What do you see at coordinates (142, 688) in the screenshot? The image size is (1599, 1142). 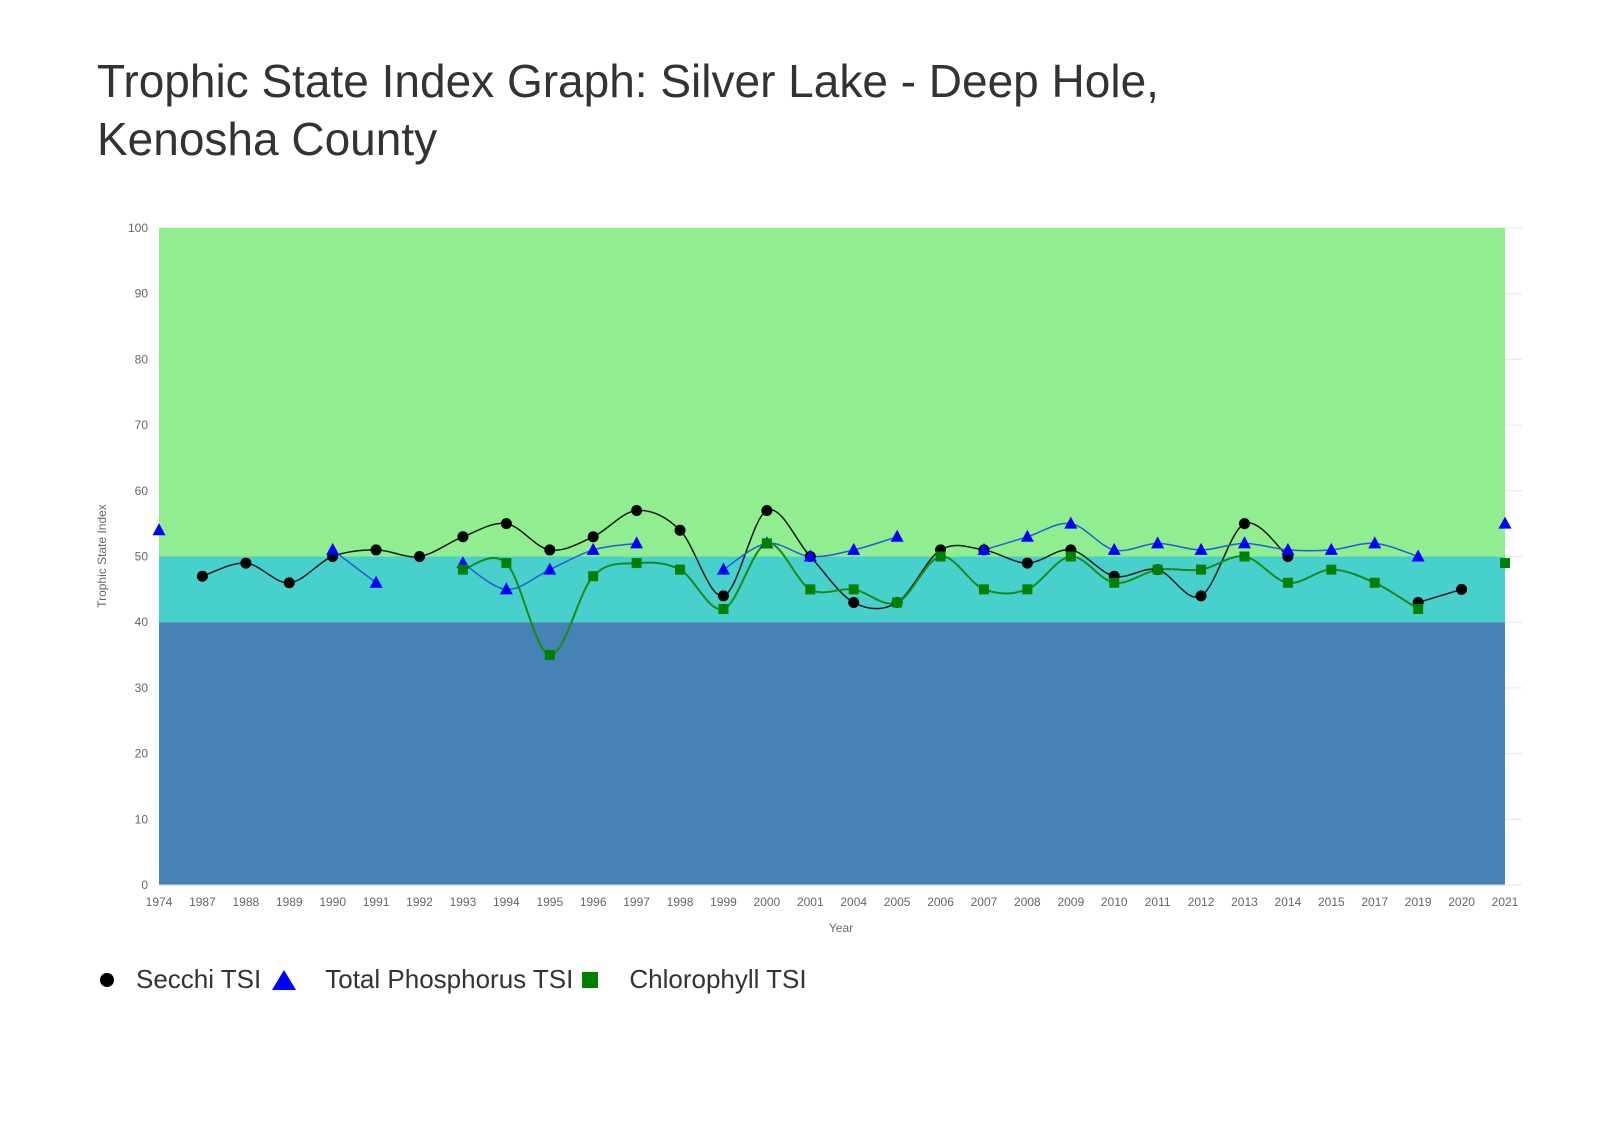 I see `y-tick-label: 30` at bounding box center [142, 688].